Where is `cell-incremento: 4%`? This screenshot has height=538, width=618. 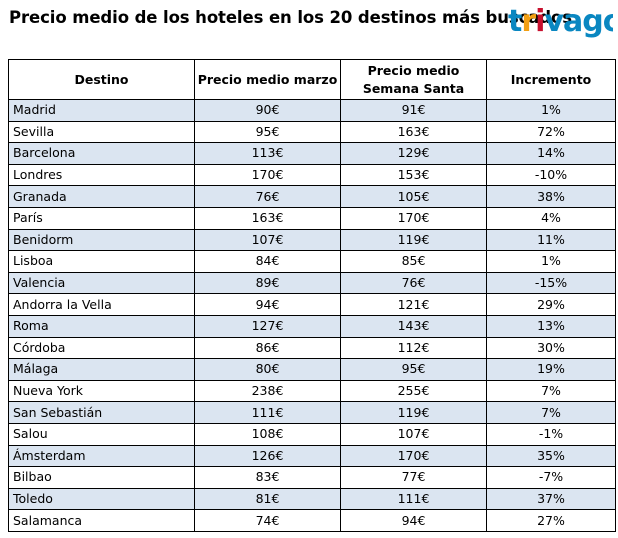
cell-incremento: 4% is located at coordinates (551, 218).